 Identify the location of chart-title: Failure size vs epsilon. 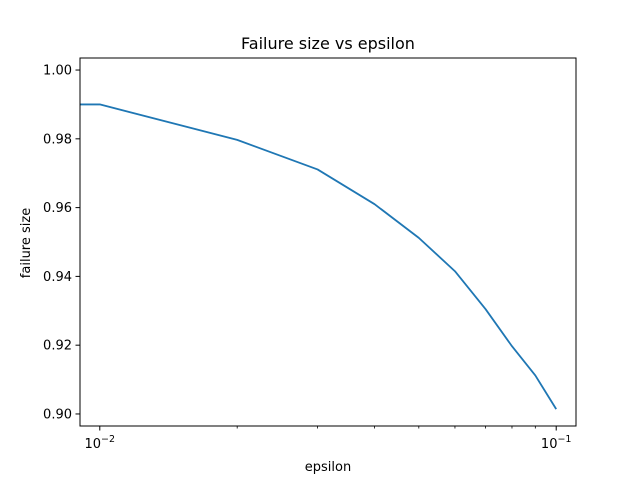
(328, 43).